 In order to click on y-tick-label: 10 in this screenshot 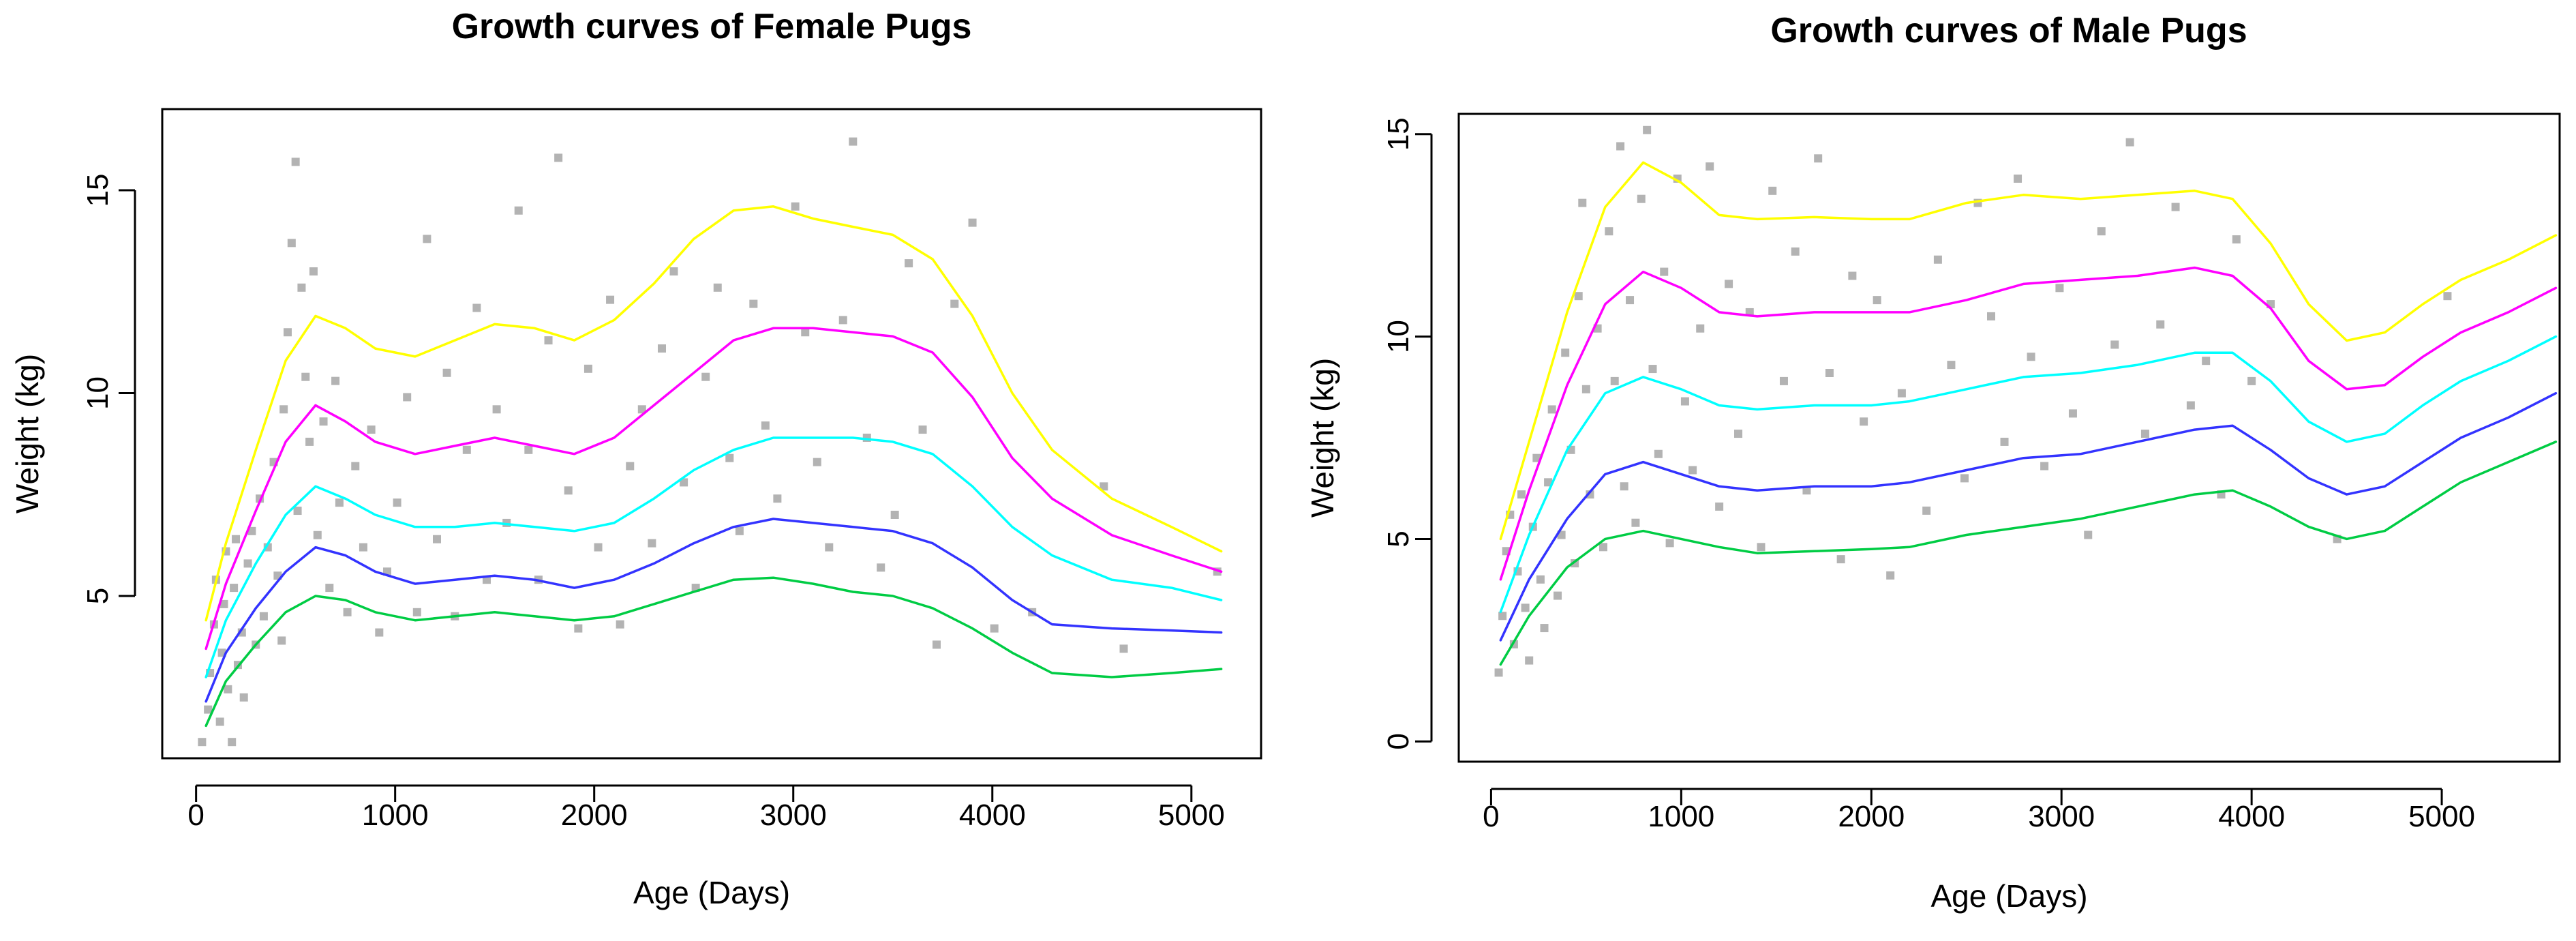, I will do `click(98, 393)`.